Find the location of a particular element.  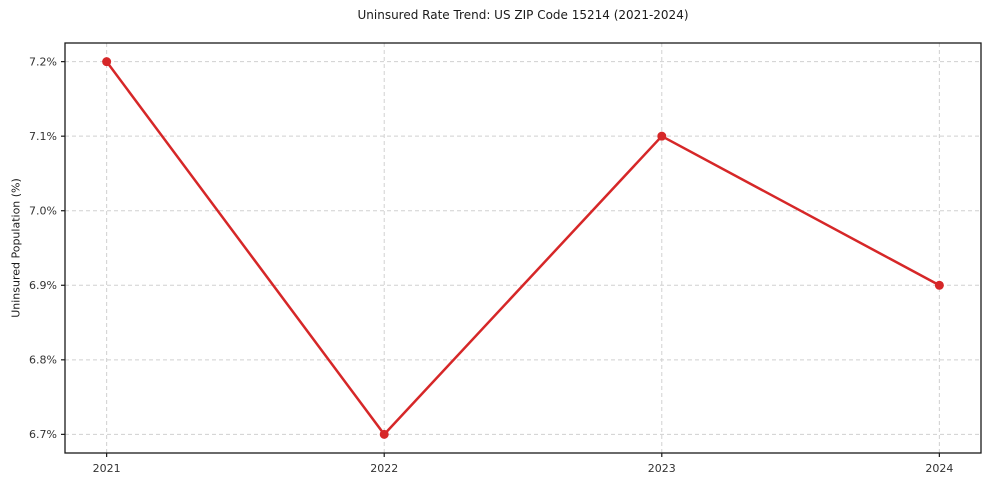

y-tick-label: 7.1% is located at coordinates (43, 136).